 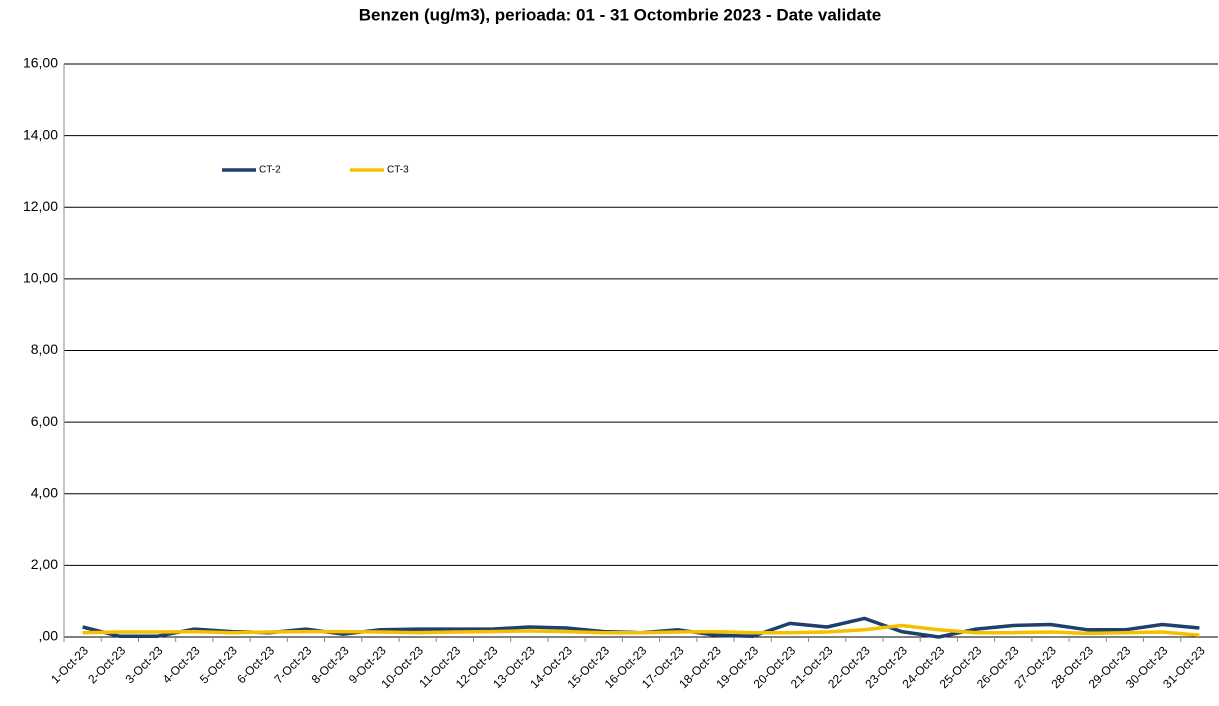 I want to click on x-tick-label: 2-Oct-23, so click(x=106, y=664).